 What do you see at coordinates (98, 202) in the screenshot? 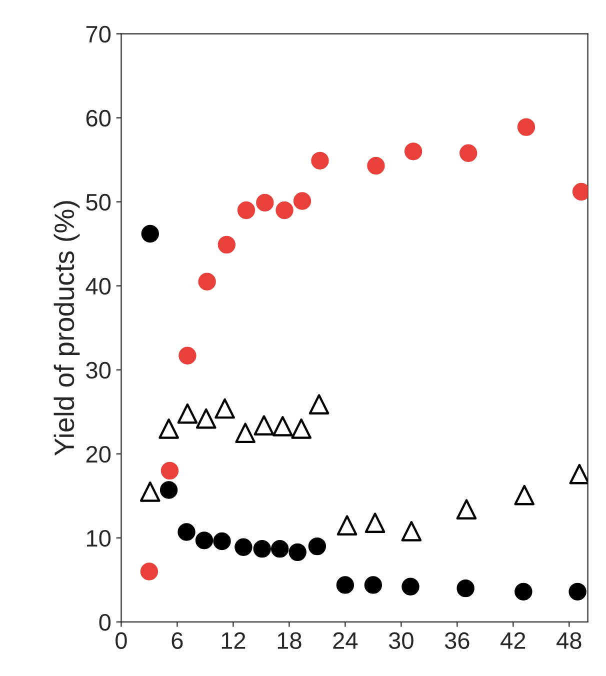
I see `y-tick-label: 50` at bounding box center [98, 202].